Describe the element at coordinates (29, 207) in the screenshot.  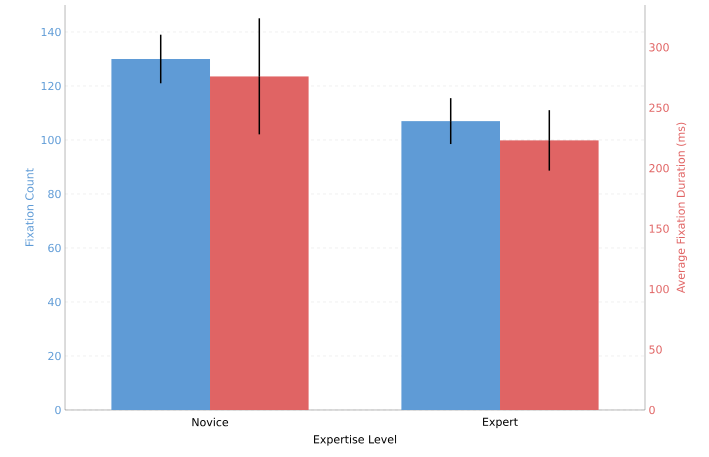
I see `y-axis-title: Fixation Count` at that location.